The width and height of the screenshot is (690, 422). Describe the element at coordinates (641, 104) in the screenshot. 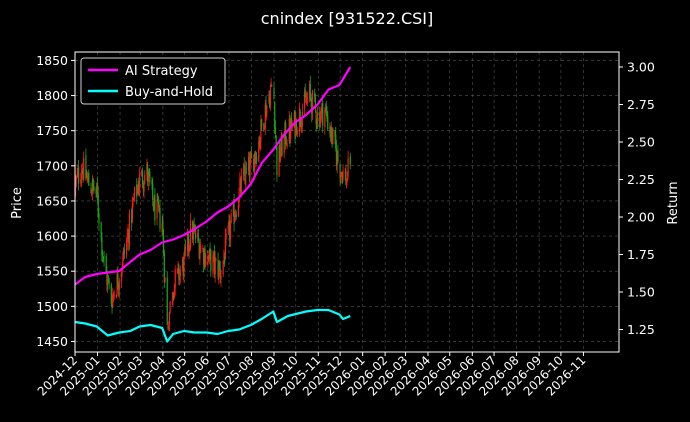

I see `y-tick-label-right: 2.75` at that location.